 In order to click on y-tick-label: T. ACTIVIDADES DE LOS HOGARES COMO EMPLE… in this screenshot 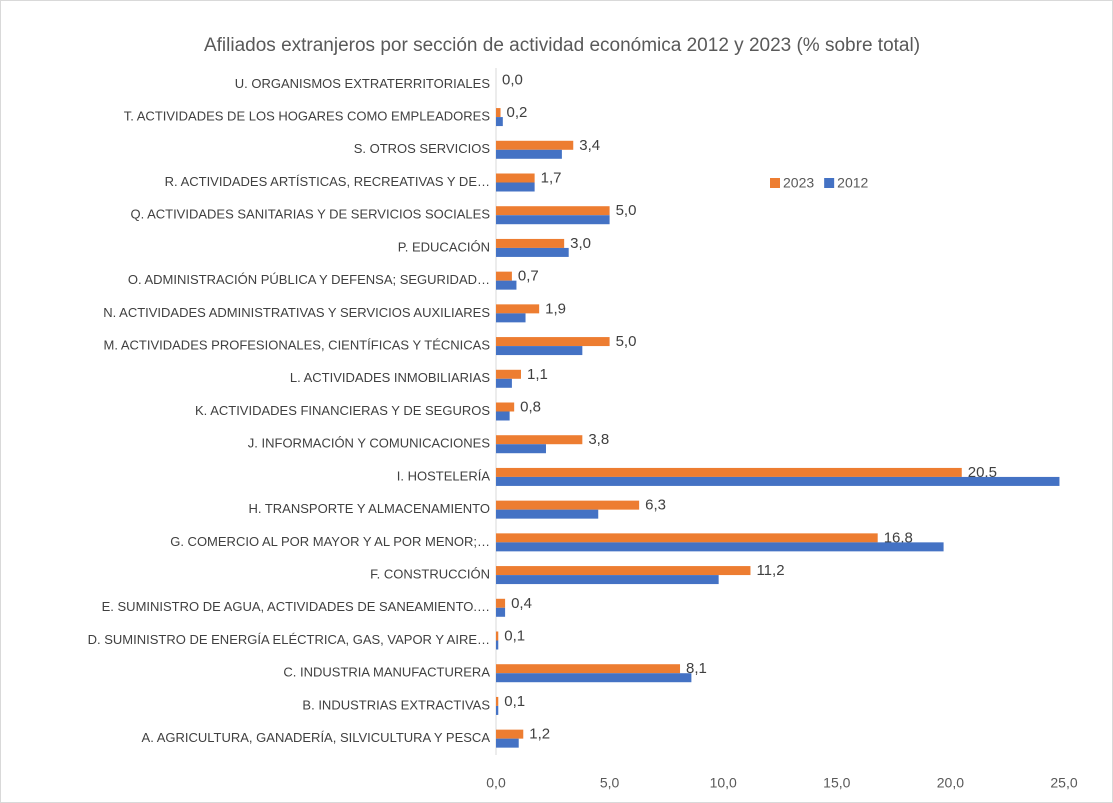, I will do `click(307, 116)`.